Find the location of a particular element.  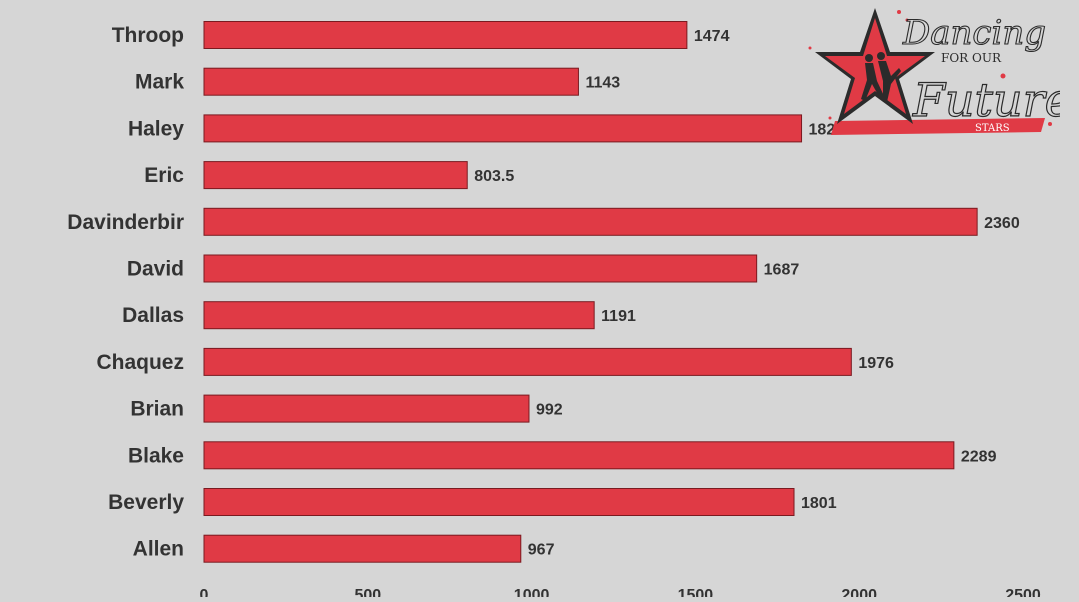

value-label: 1143 is located at coordinates (602, 83).